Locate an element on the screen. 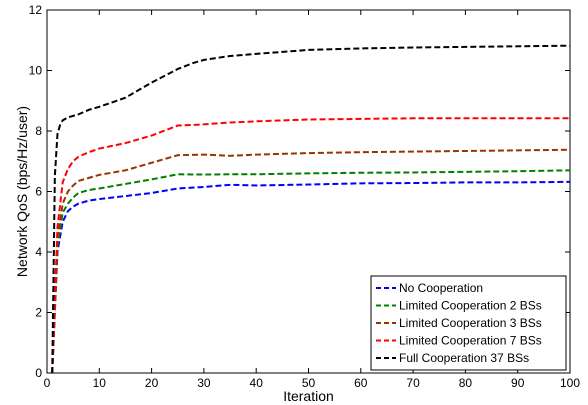  y-tick-label: 8 is located at coordinates (38, 131).